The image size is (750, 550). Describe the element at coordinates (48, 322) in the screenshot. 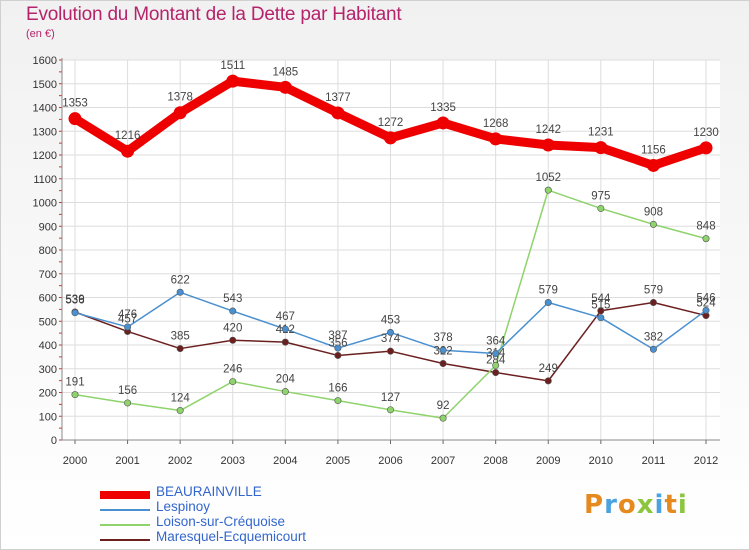

I see `y-tick-label: 500` at that location.